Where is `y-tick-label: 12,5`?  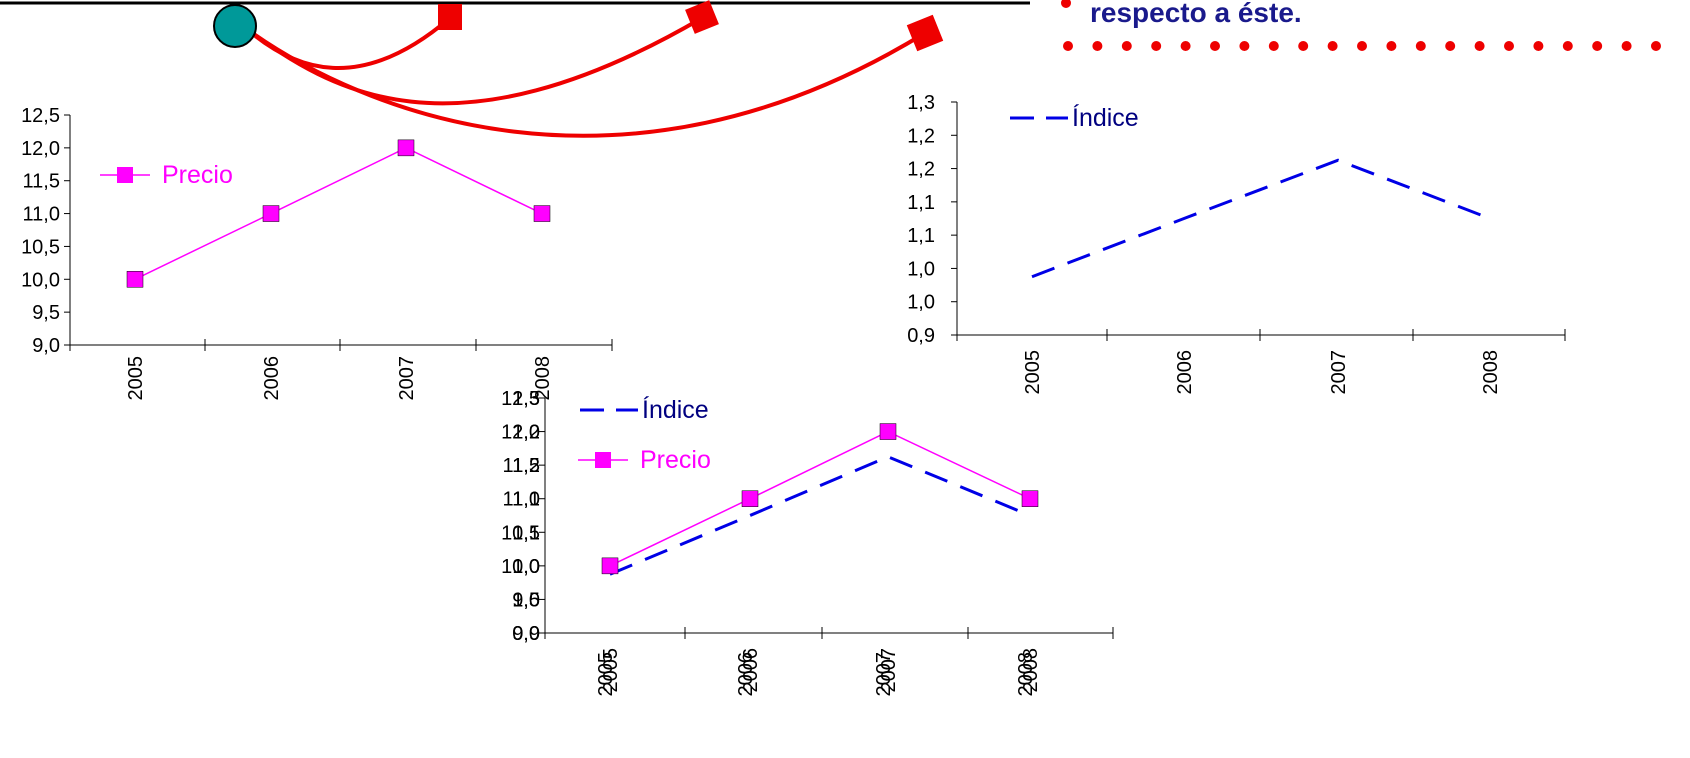 y-tick-label: 12,5 is located at coordinates (40, 116).